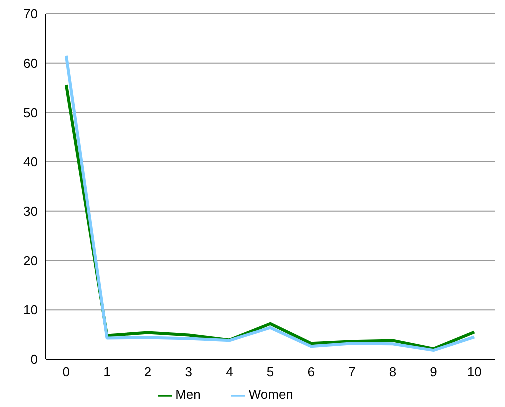 Image resolution: width=505 pixels, height=407 pixels. What do you see at coordinates (66, 372) in the screenshot?
I see `x-tick-label: 0` at bounding box center [66, 372].